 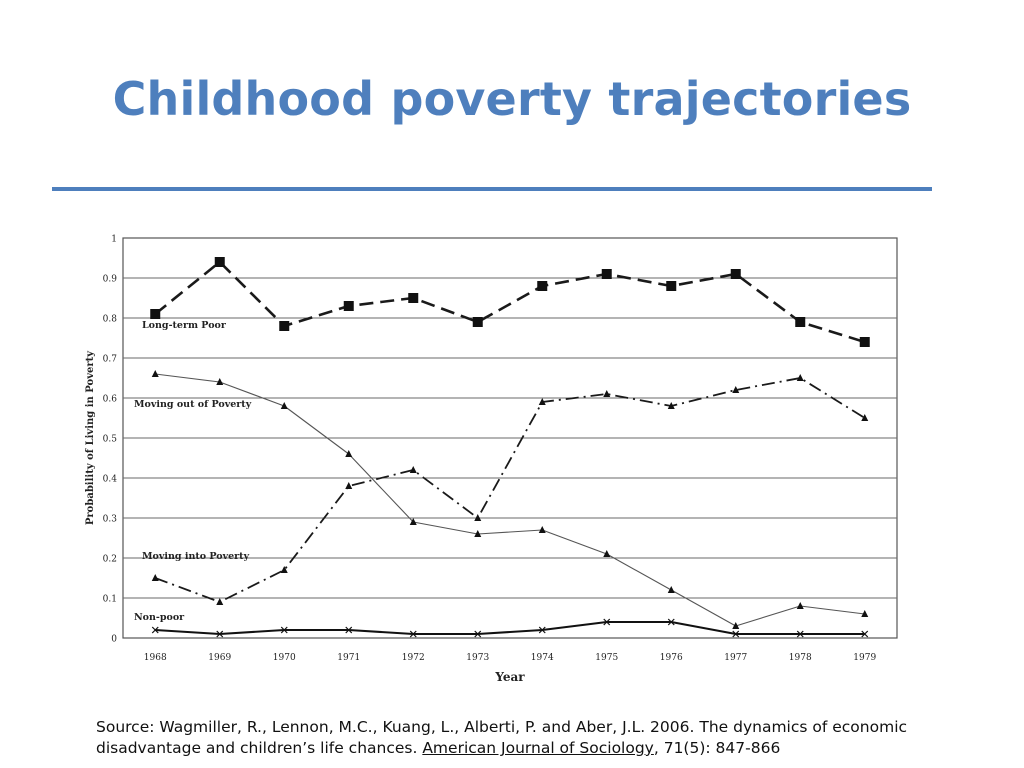 I want to click on title-rule, so click(x=492, y=189).